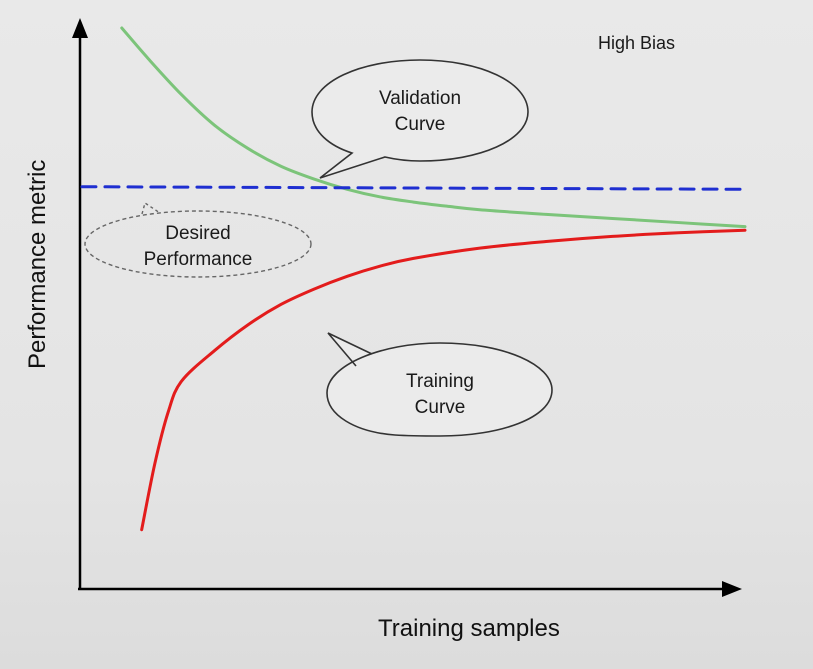  What do you see at coordinates (440, 407) in the screenshot?
I see `training-label-line-2: Curve` at bounding box center [440, 407].